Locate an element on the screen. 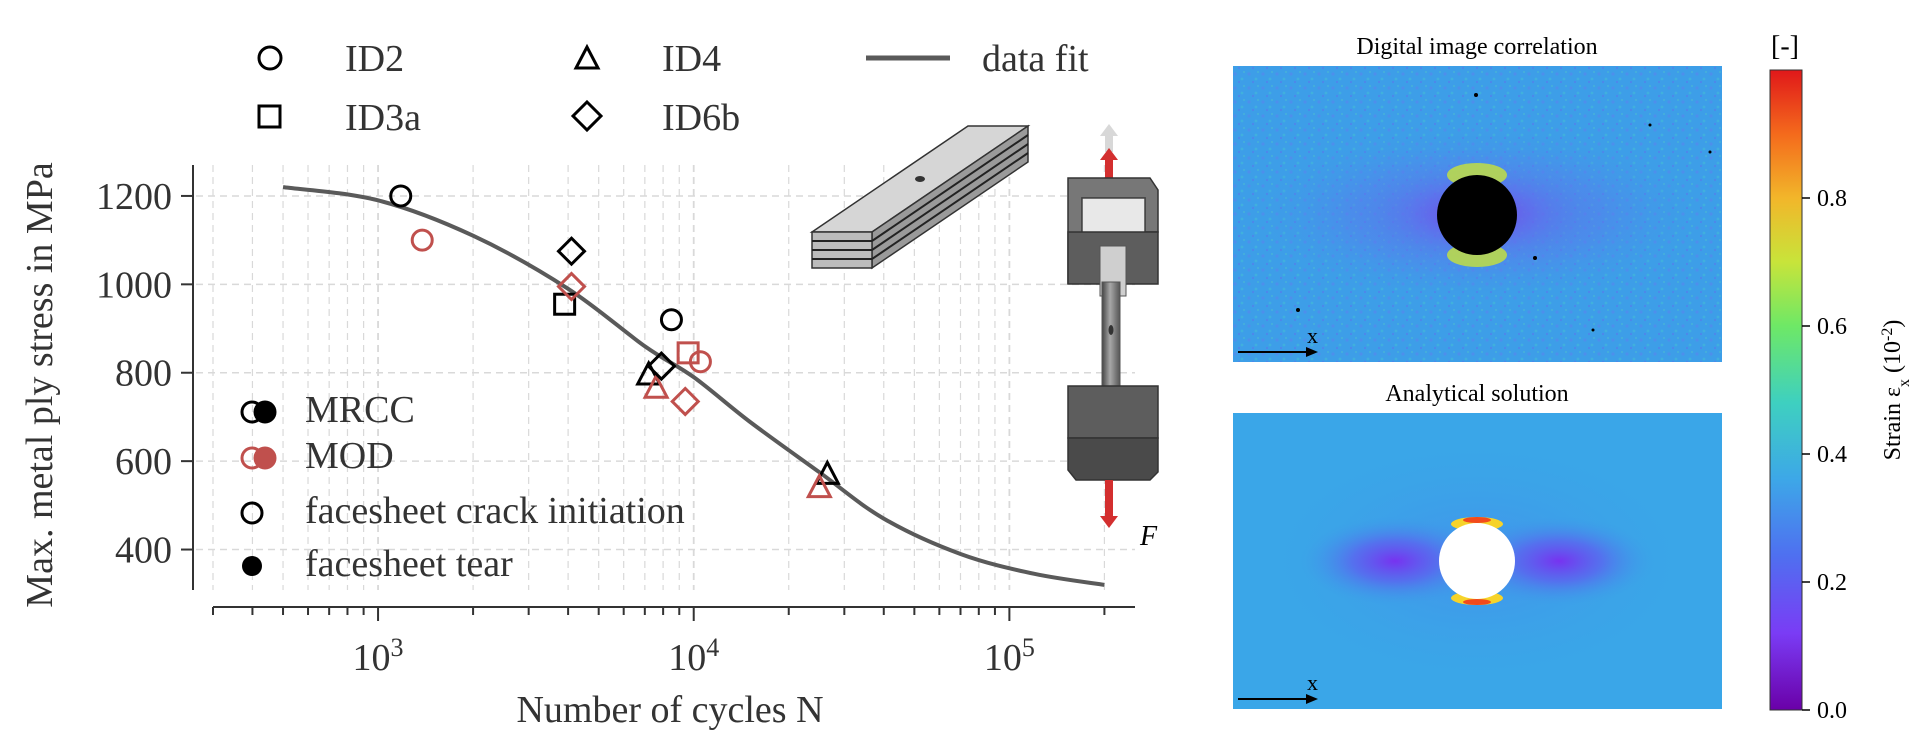 The height and width of the screenshot is (754, 1920). legend-top: ID2 ID4 data fit ID3a ID6b is located at coordinates (673, 88).